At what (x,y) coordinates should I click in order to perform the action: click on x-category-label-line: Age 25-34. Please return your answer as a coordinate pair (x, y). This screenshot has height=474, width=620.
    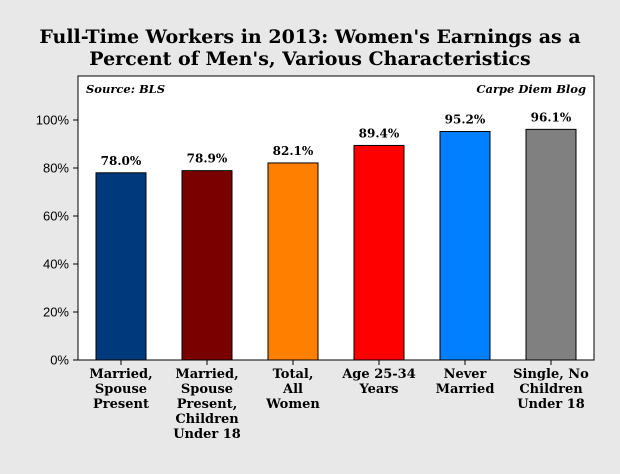
    Looking at the image, I should click on (378, 374).